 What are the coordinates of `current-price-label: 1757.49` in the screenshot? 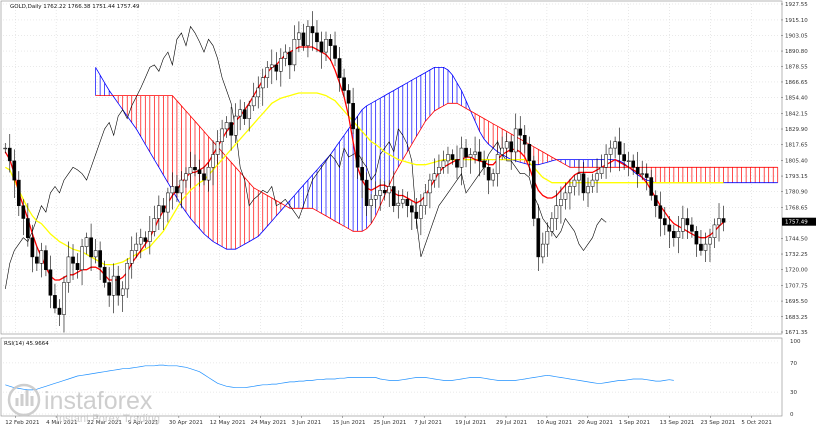 It's located at (796, 223).